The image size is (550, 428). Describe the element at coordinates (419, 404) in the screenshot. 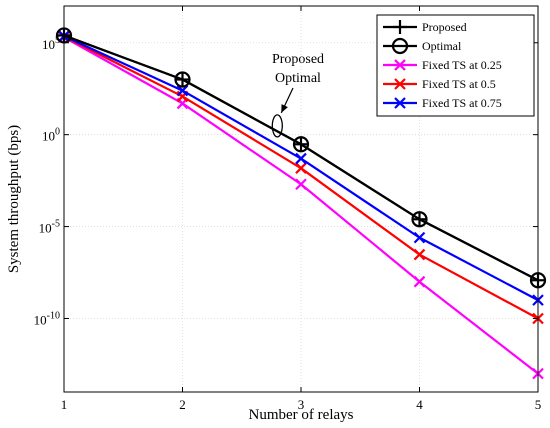

I see `x-tick-label: 4` at that location.